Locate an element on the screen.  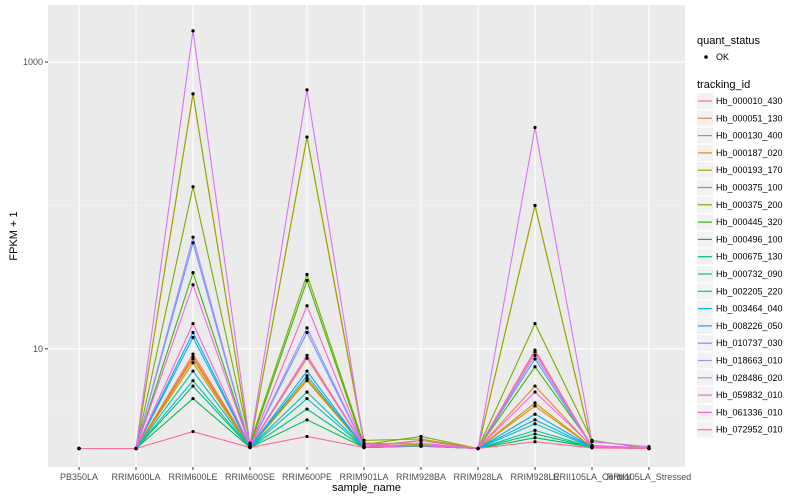
legend-label: Hb_018663_010 is located at coordinates (749, 361).